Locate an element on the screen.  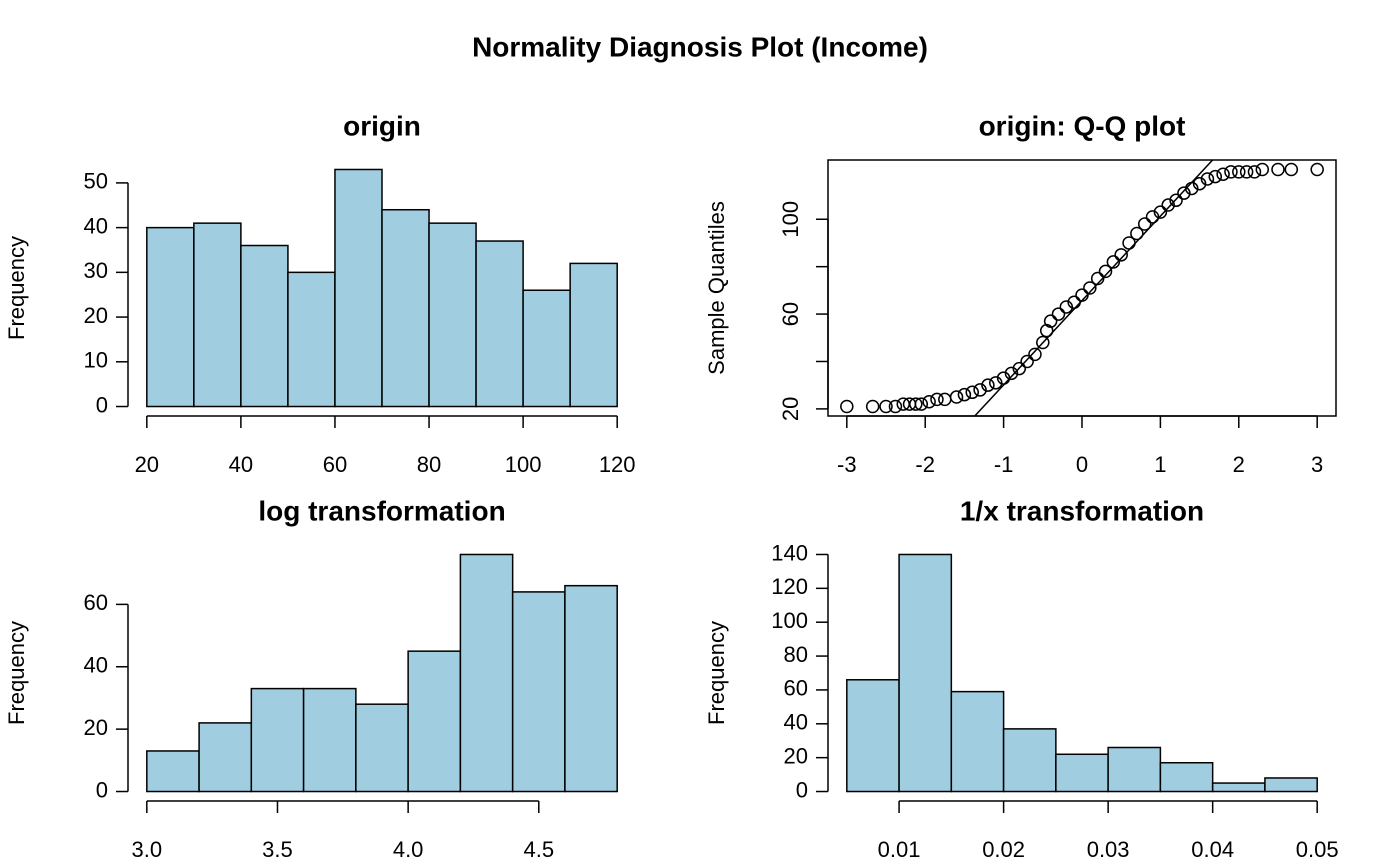
x-tick-label: -3 is located at coordinates (847, 464).